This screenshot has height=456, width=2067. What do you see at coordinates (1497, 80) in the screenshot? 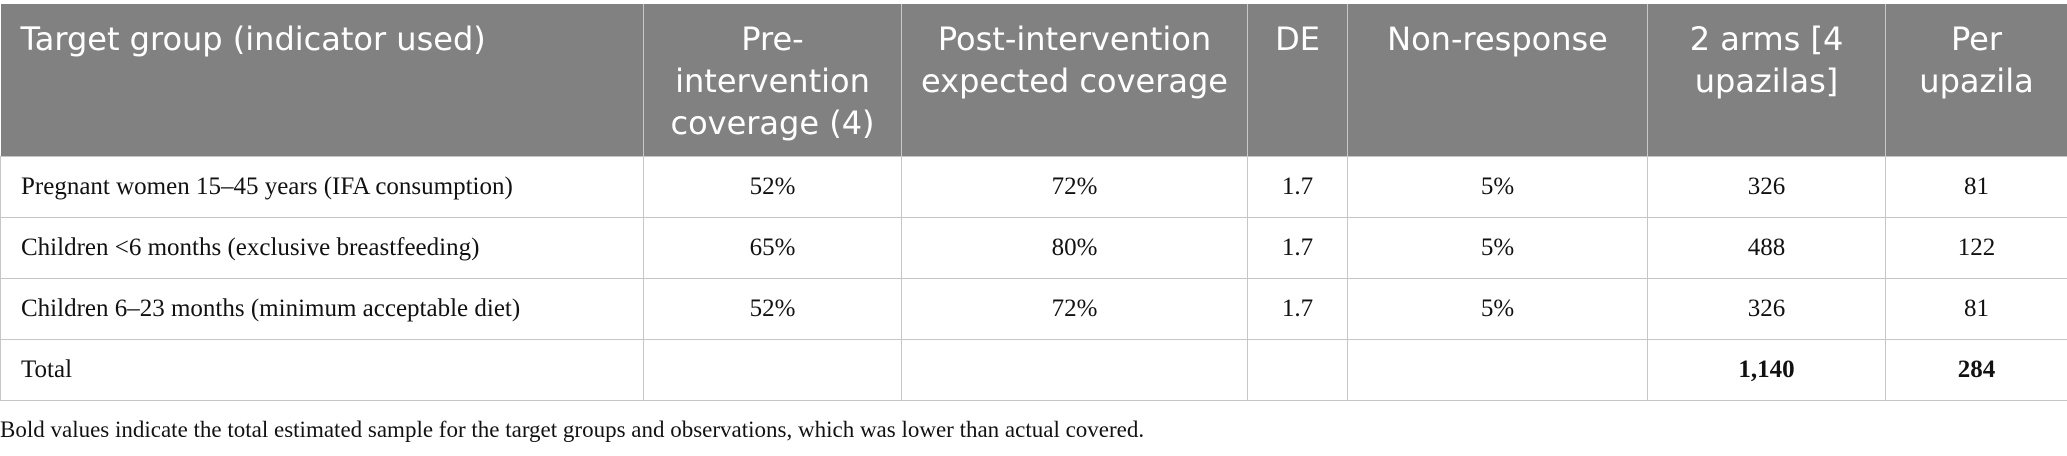
I see `header-non-response: Non-response` at bounding box center [1497, 80].